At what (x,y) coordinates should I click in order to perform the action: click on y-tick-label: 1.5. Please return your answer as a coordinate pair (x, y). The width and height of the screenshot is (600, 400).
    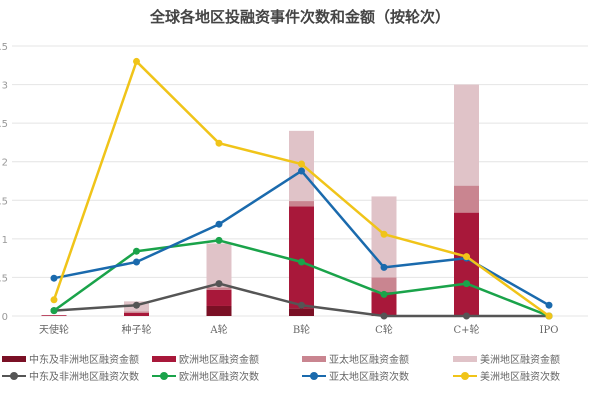
    Looking at the image, I should click on (4, 201).